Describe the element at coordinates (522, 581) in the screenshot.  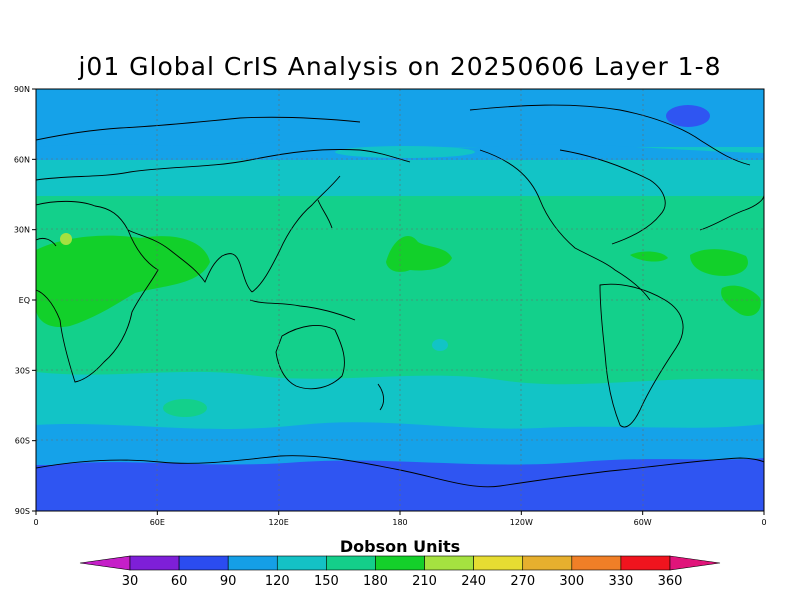
I see `colorbar-level-label: 270` at that location.